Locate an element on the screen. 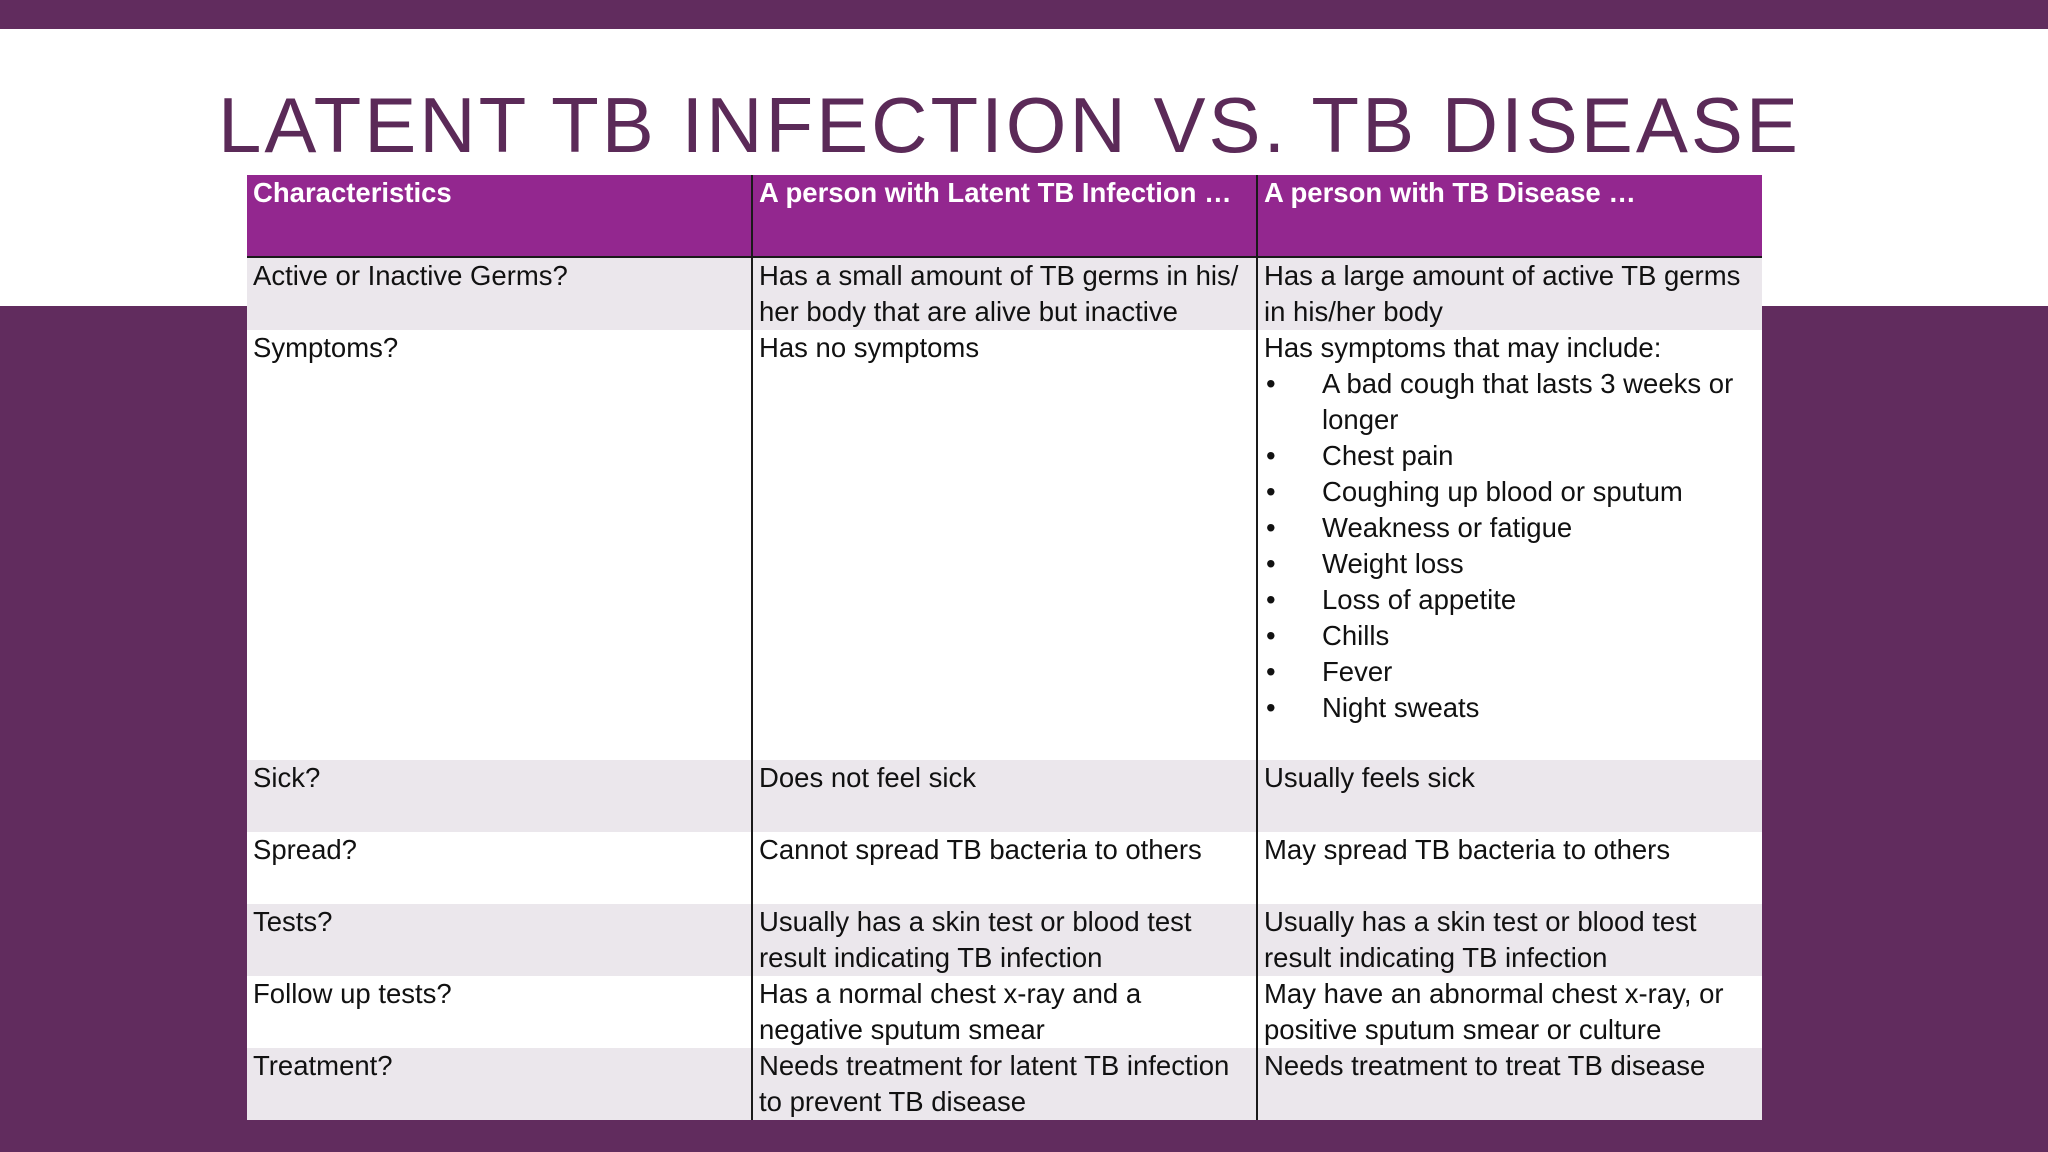 Image resolution: width=2048 pixels, height=1152 pixels. list-item: • Loss of appetite is located at coordinates (1510, 600).